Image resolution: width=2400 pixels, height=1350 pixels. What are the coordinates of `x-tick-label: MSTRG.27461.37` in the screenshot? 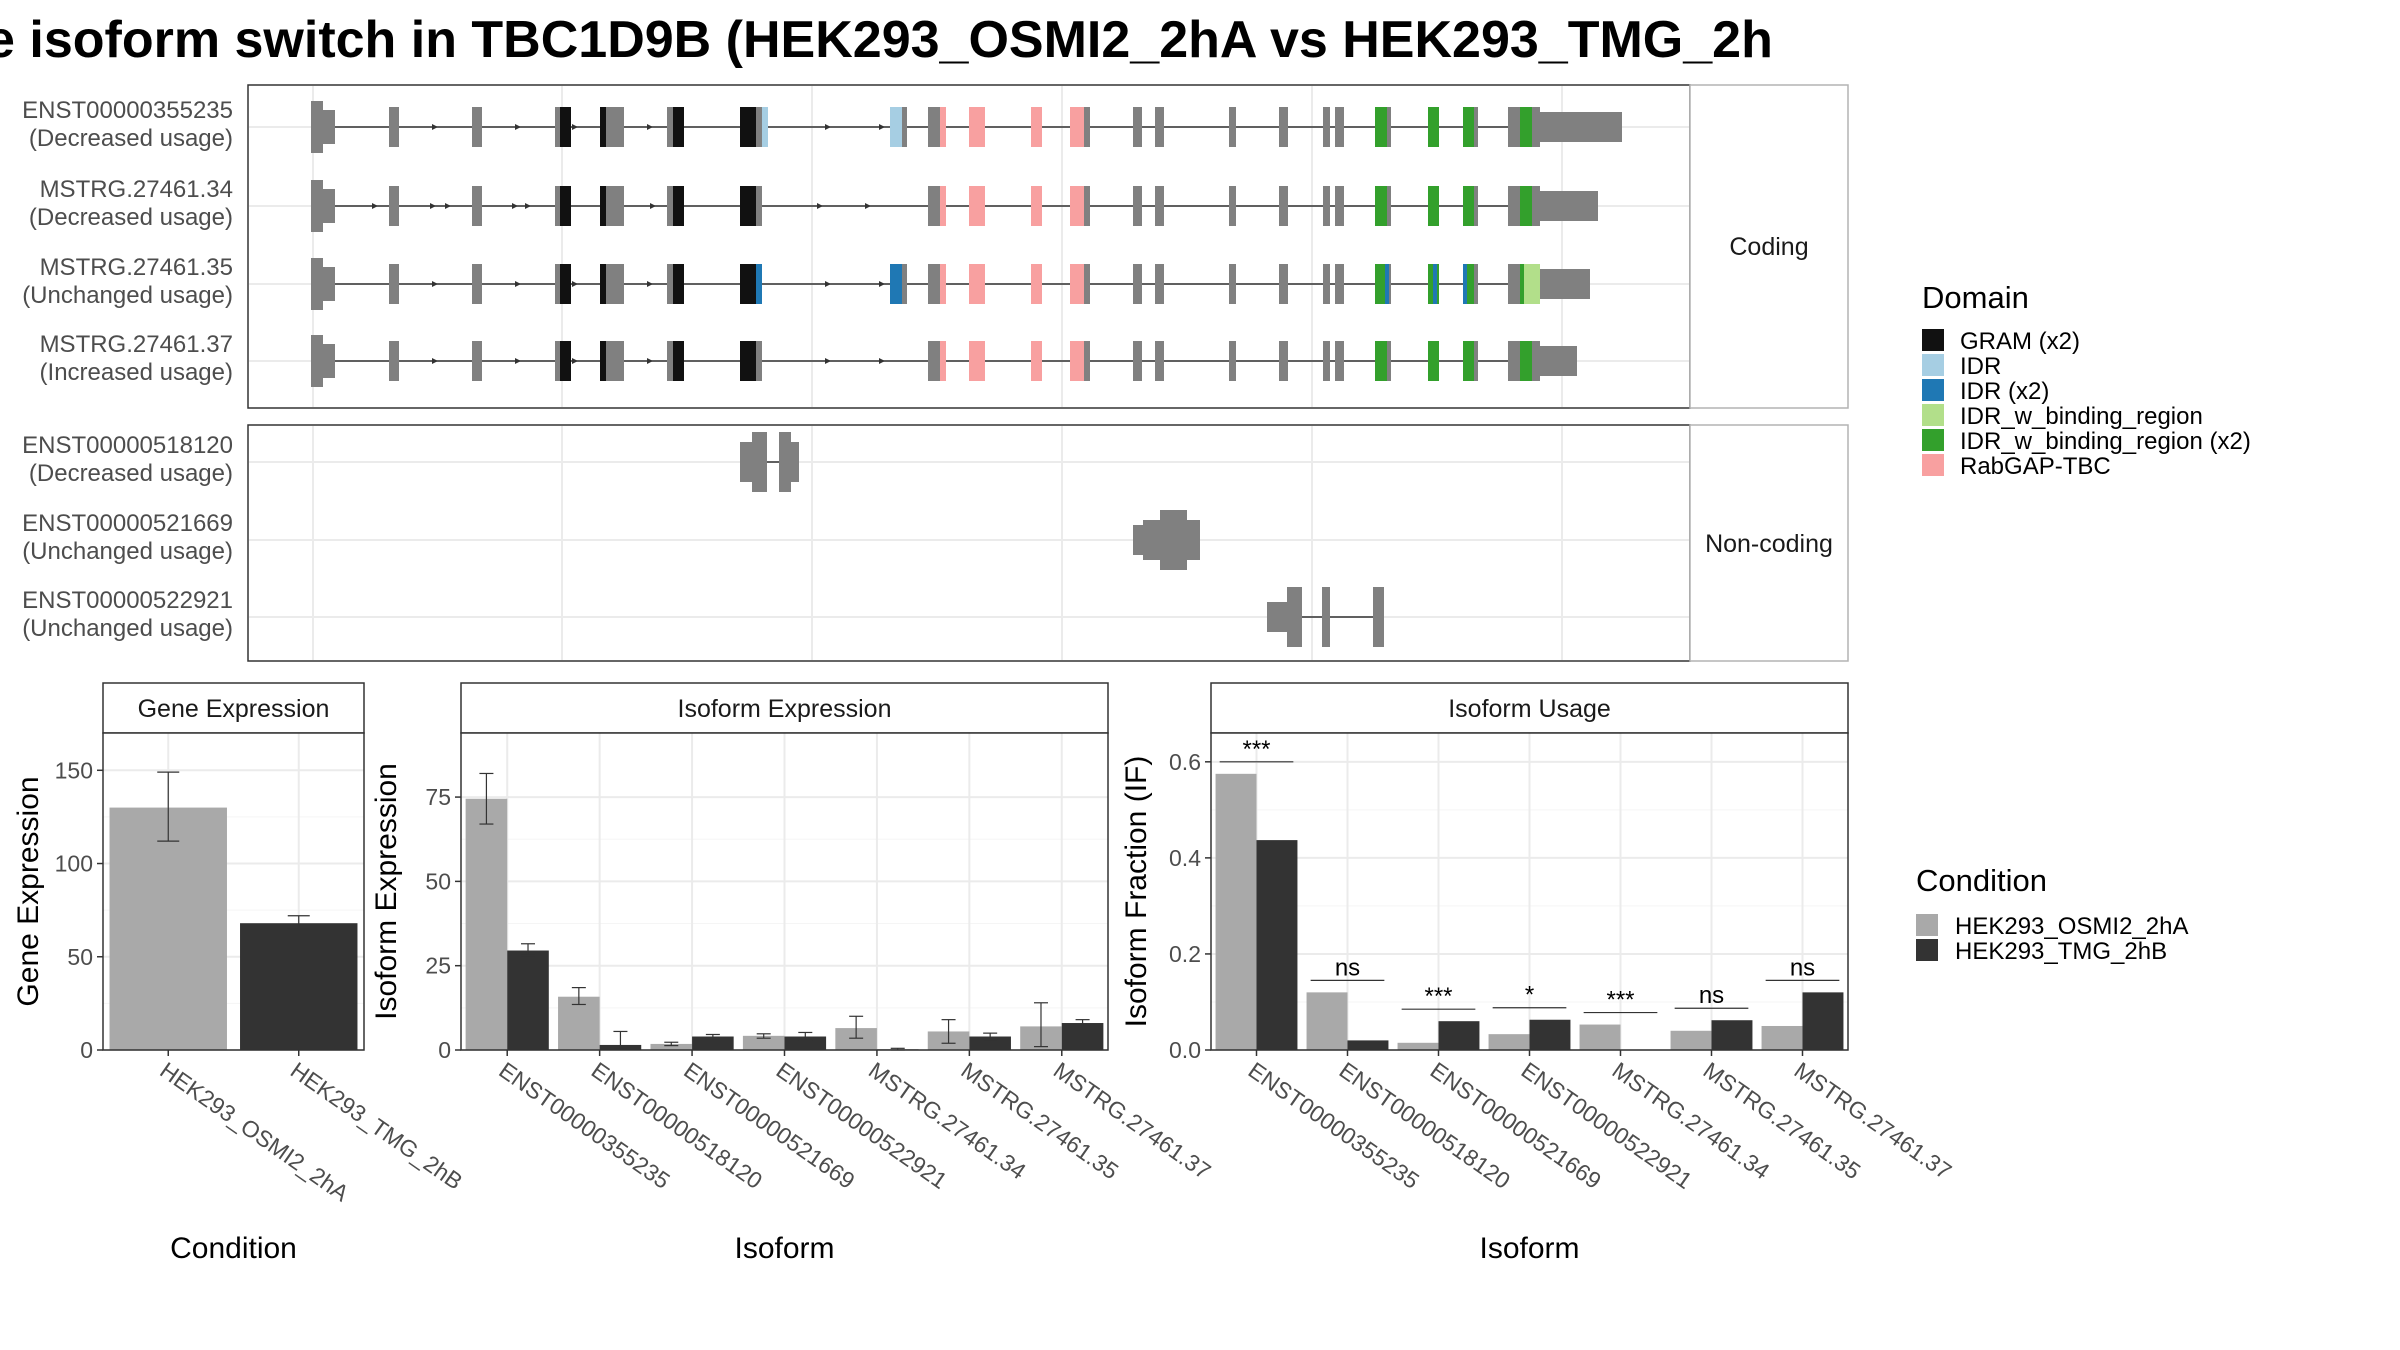 It's located at (1873, 1121).